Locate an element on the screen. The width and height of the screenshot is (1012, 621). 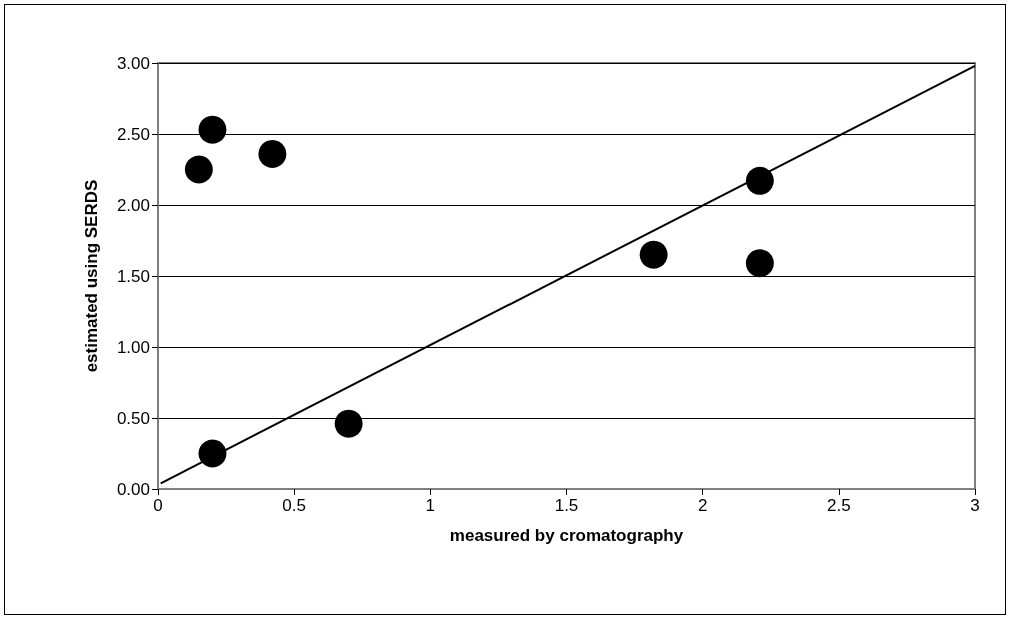
x-tick-label: 2.5 is located at coordinates (839, 505).